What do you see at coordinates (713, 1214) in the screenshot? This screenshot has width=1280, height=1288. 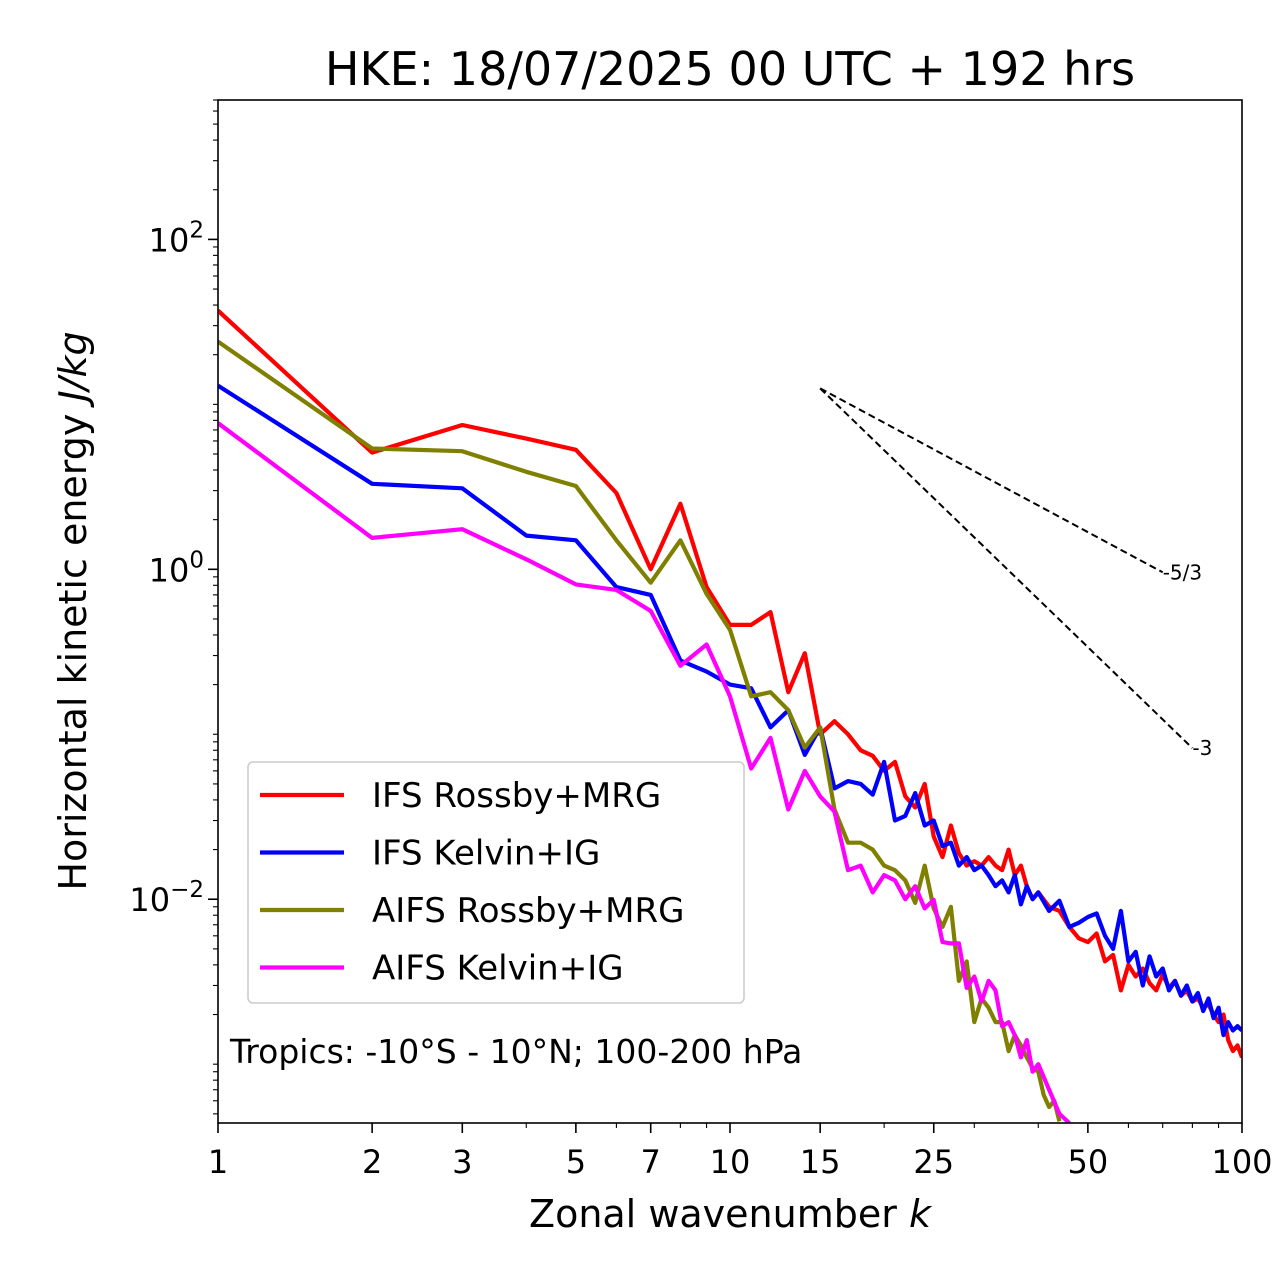 I see `x-axis-label-text: Zonal wavenumber` at bounding box center [713, 1214].